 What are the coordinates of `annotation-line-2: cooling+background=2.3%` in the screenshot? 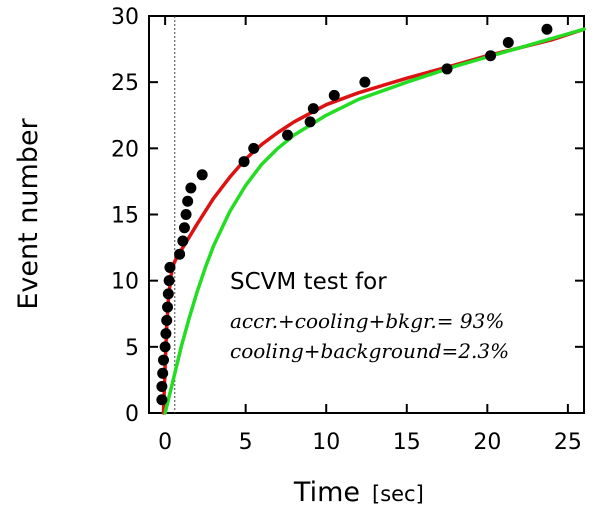 It's located at (369, 351).